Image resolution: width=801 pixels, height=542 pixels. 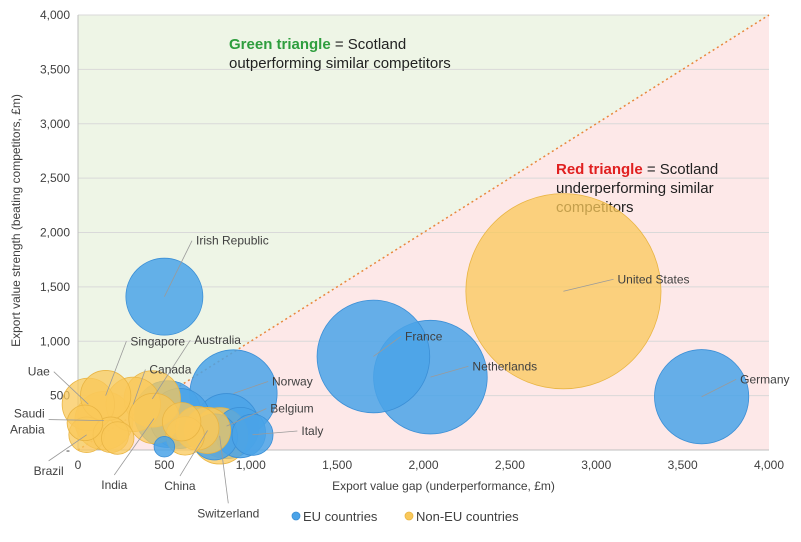 I want to click on label-china: China, so click(x=180, y=486).